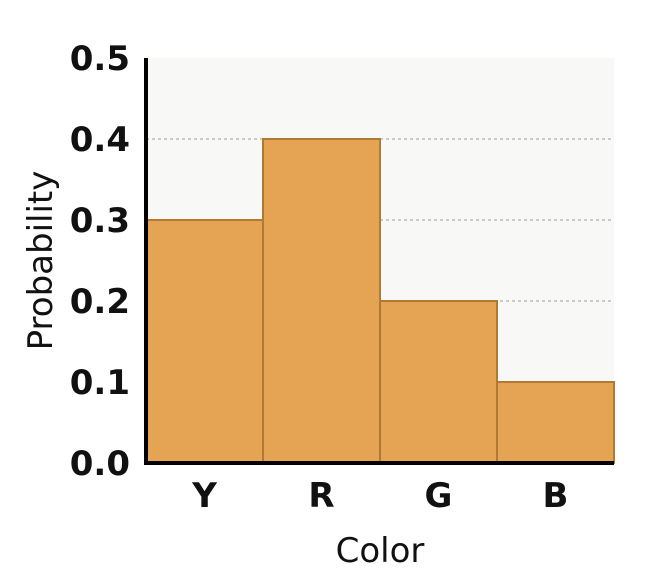  Describe the element at coordinates (204, 341) in the screenshot. I see `bar-y` at that location.